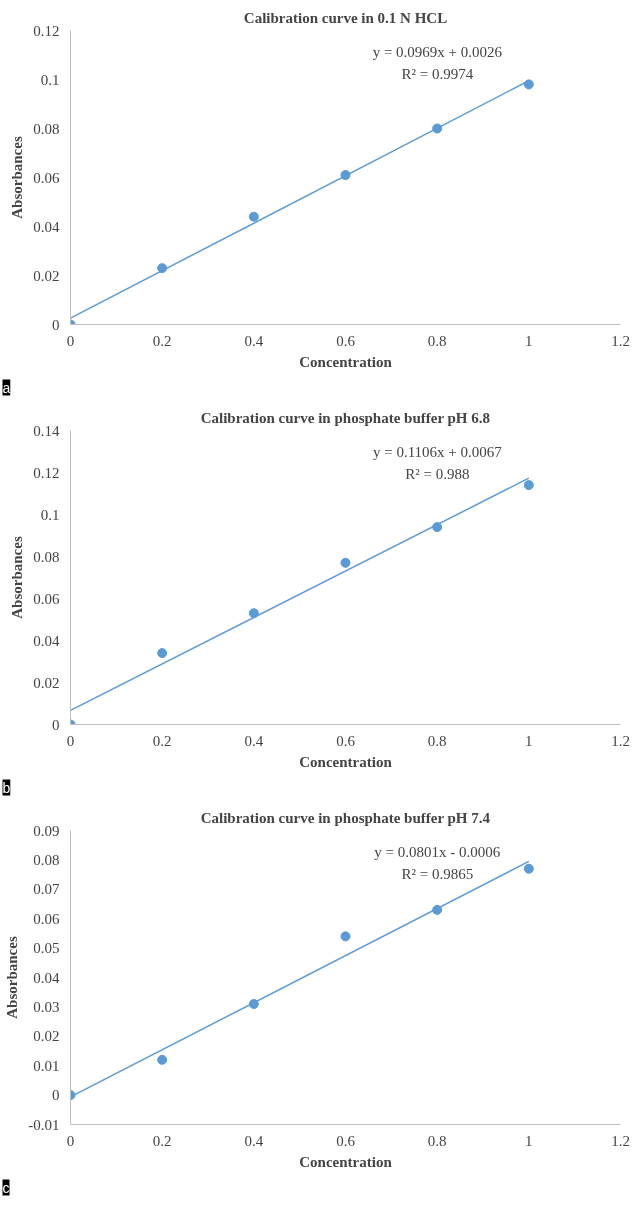  What do you see at coordinates (345, 17) in the screenshot?
I see `chart-title: Calibration curve in 0.1 N HCL` at bounding box center [345, 17].